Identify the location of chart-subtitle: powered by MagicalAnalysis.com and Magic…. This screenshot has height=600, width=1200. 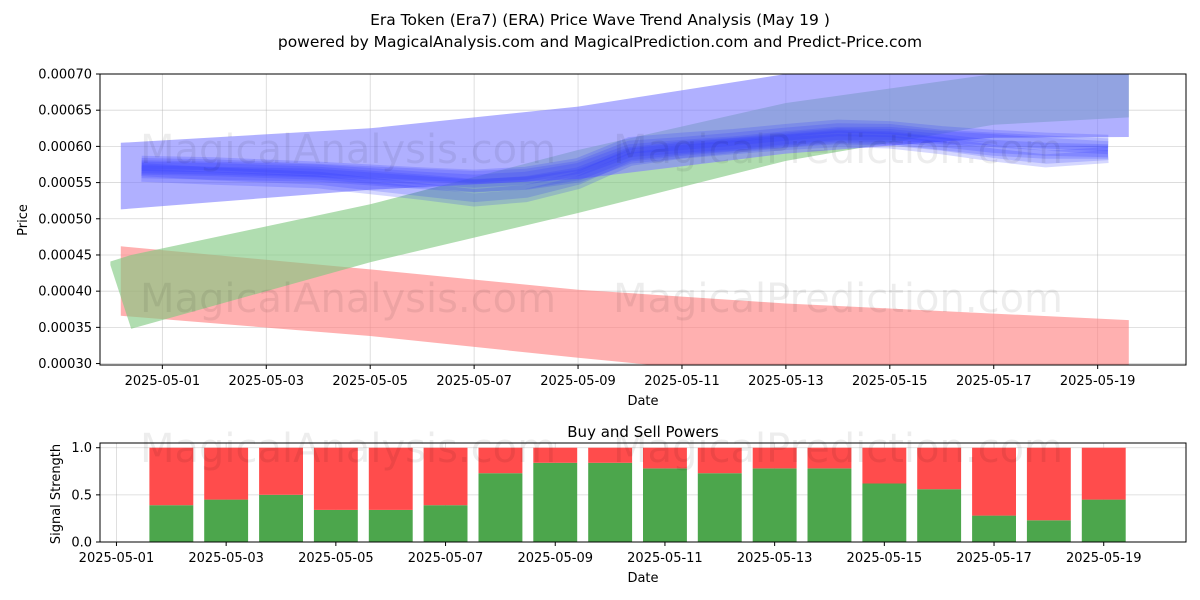
(600, 42).